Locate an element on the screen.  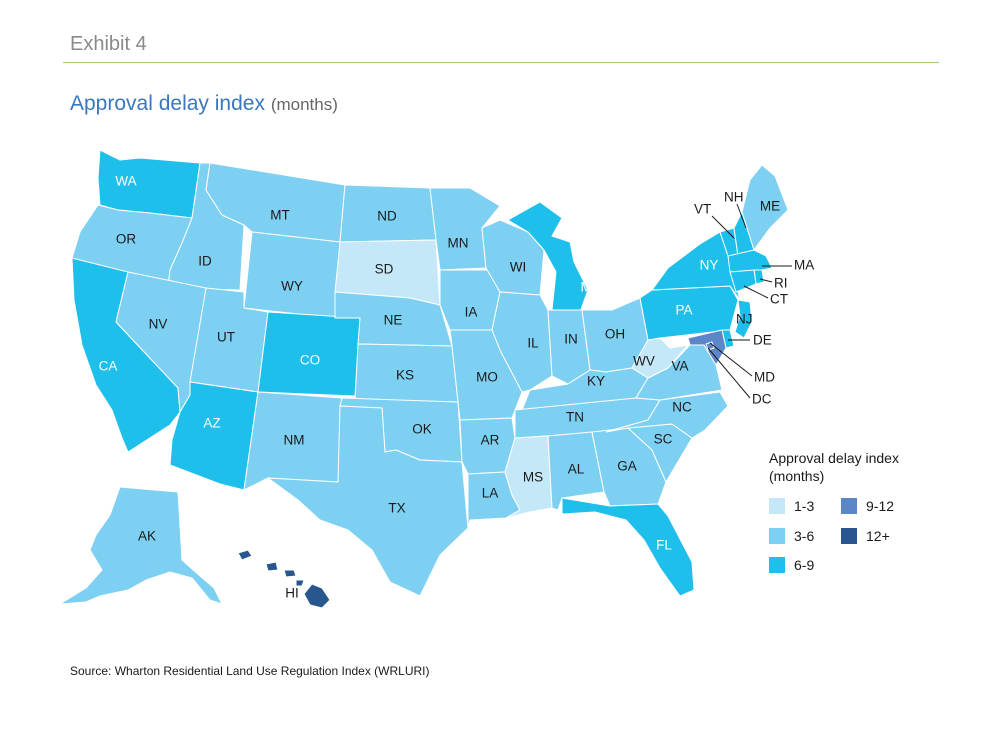
title-unit: (months) is located at coordinates (304, 104).